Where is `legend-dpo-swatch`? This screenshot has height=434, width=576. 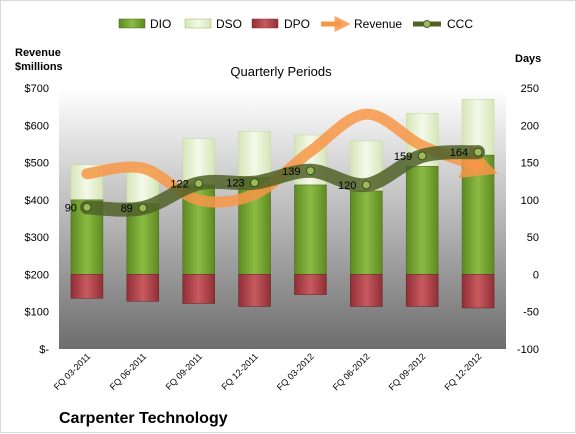 legend-dpo-swatch is located at coordinates (265, 23).